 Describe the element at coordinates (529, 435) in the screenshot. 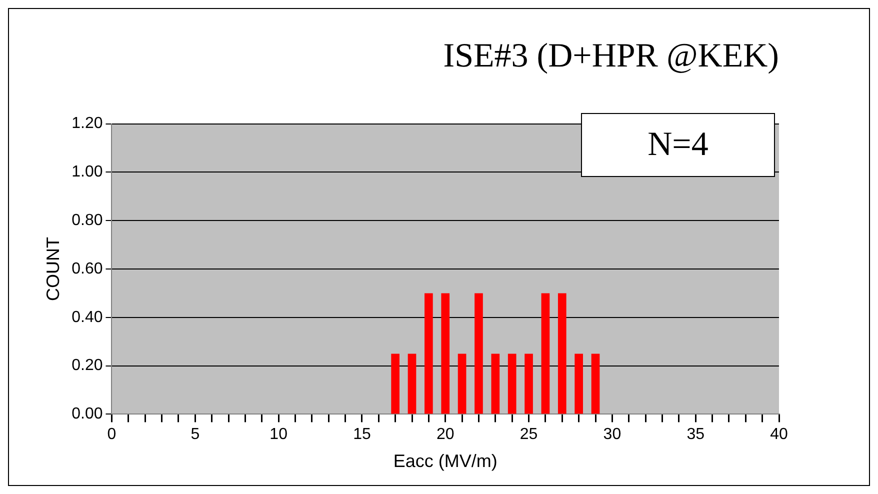

I see `x-tick-label: 25` at that location.